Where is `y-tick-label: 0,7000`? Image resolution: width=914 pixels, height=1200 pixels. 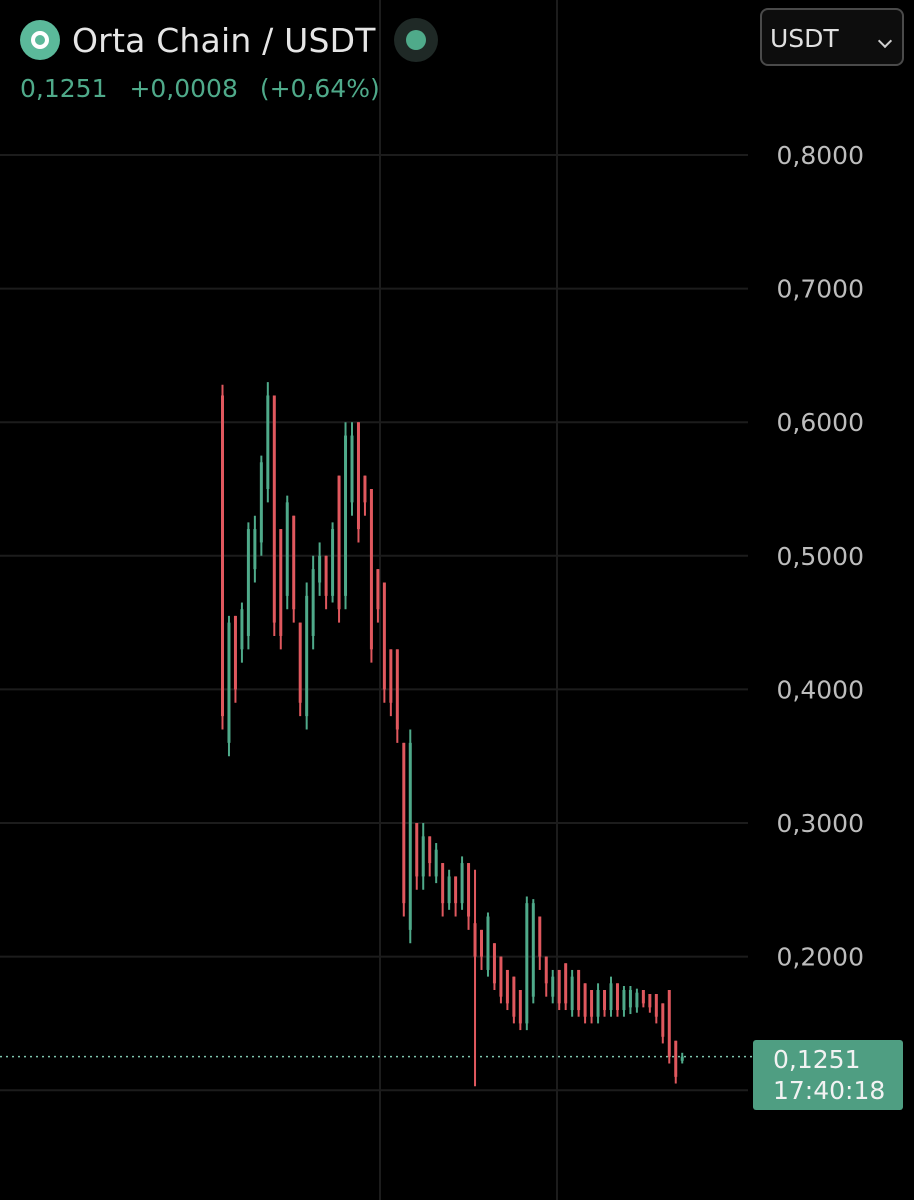 y-tick-label: 0,7000 is located at coordinates (820, 289).